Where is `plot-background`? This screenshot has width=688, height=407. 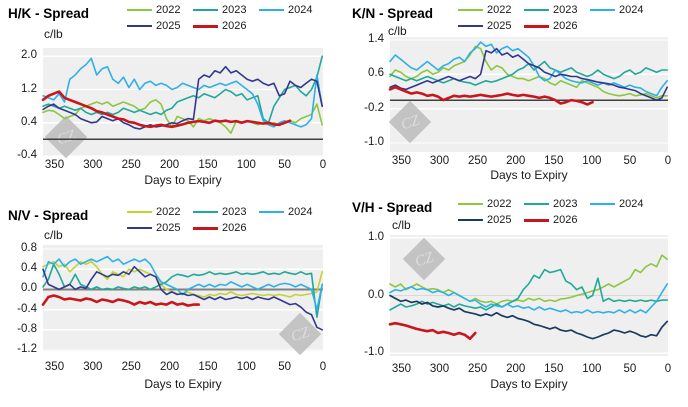 plot-background is located at coordinates (529, 94).